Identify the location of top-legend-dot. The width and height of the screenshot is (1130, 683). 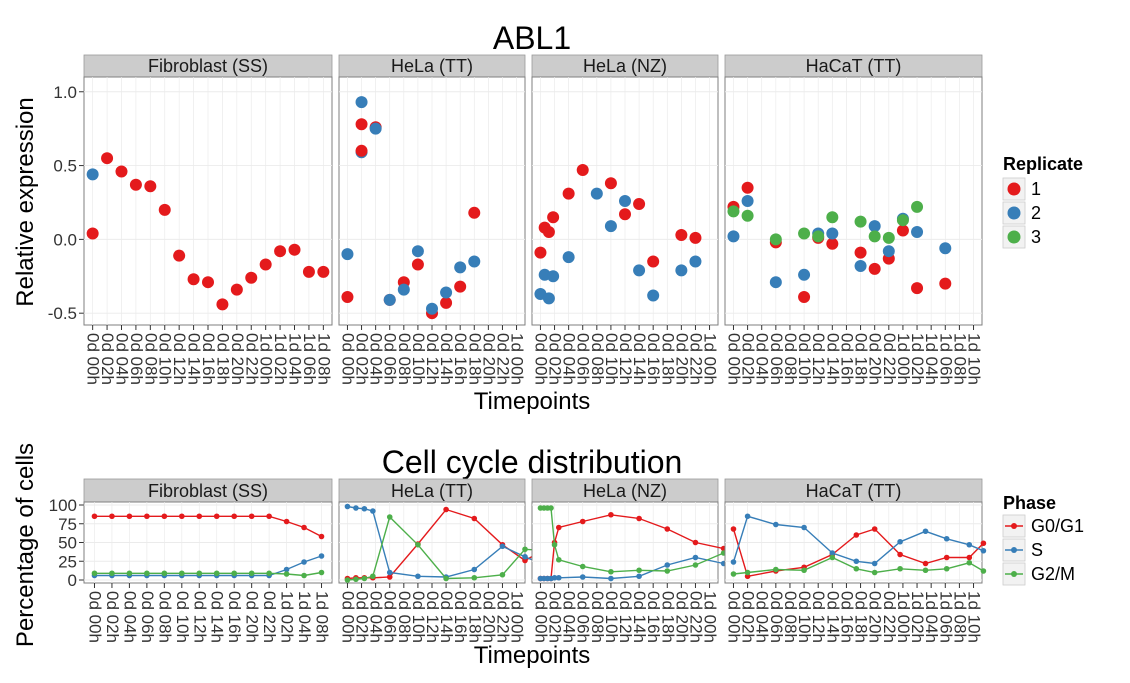
(1014, 189).